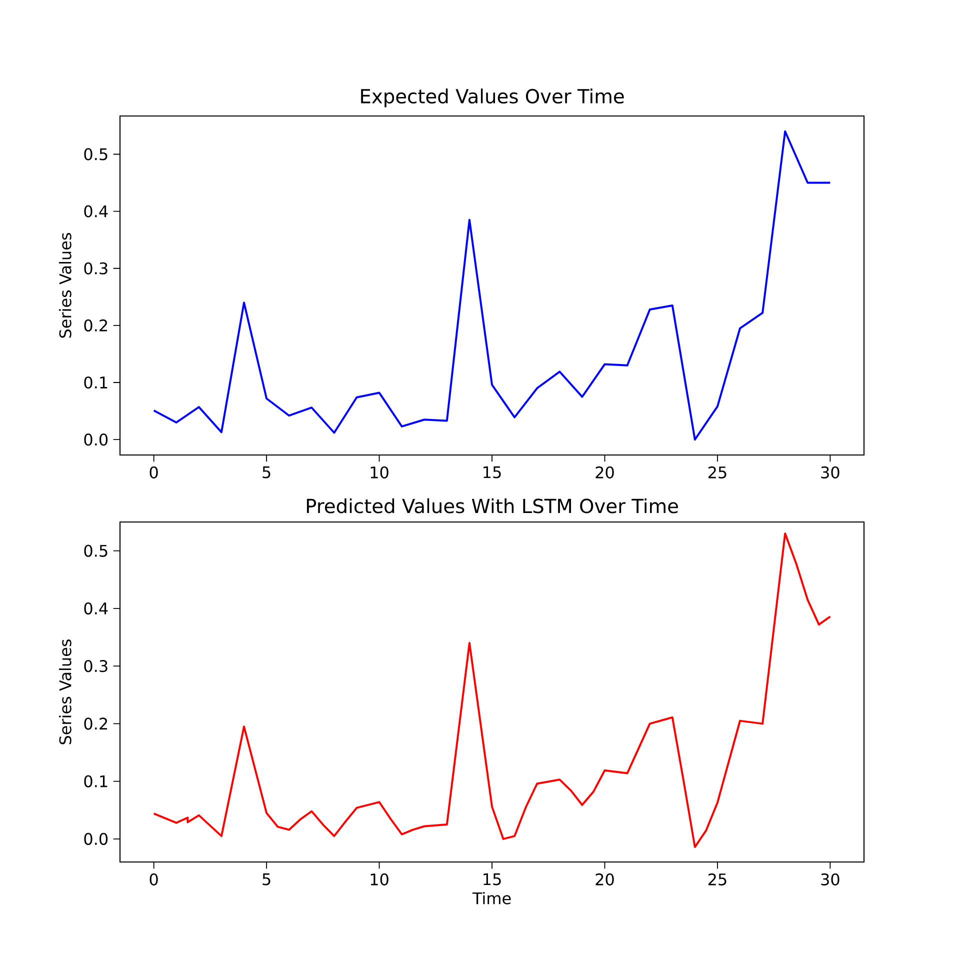 Image resolution: width=960 pixels, height=969 pixels. What do you see at coordinates (492, 506) in the screenshot?
I see `chart-title: Predicted Values With LSTM Over Time` at bounding box center [492, 506].